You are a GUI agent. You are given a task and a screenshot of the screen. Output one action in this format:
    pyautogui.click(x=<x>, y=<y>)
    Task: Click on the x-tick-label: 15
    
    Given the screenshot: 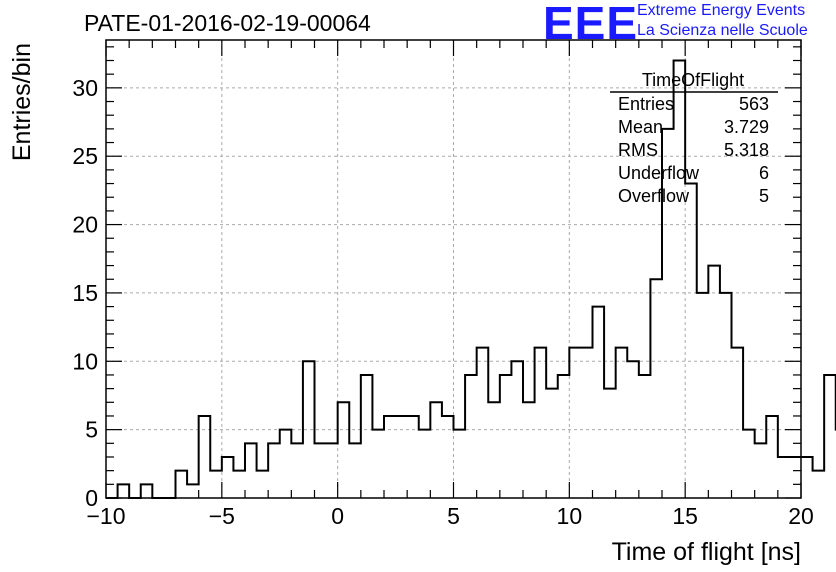 What is the action you would take?
    pyautogui.click(x=685, y=516)
    